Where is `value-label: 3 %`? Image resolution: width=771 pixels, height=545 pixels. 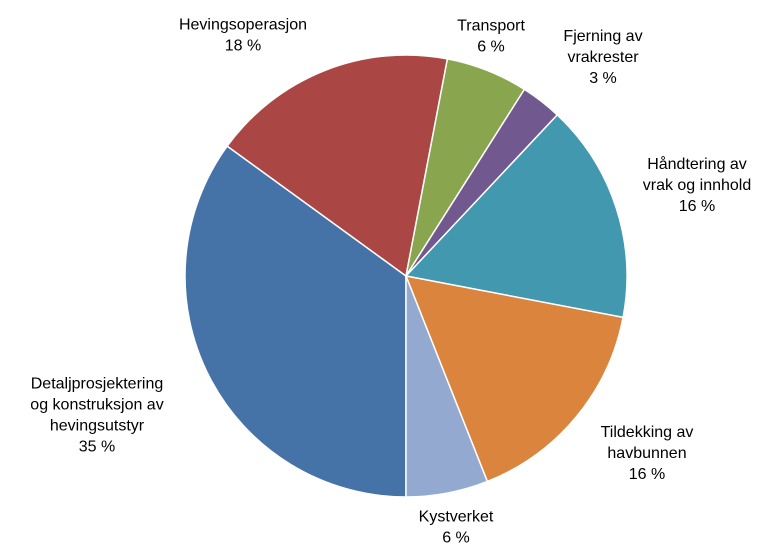
value-label: 3 % is located at coordinates (603, 78).